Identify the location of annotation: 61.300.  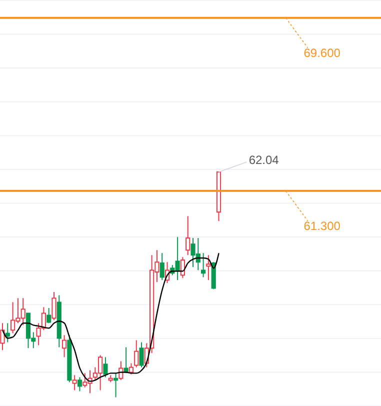
(322, 226).